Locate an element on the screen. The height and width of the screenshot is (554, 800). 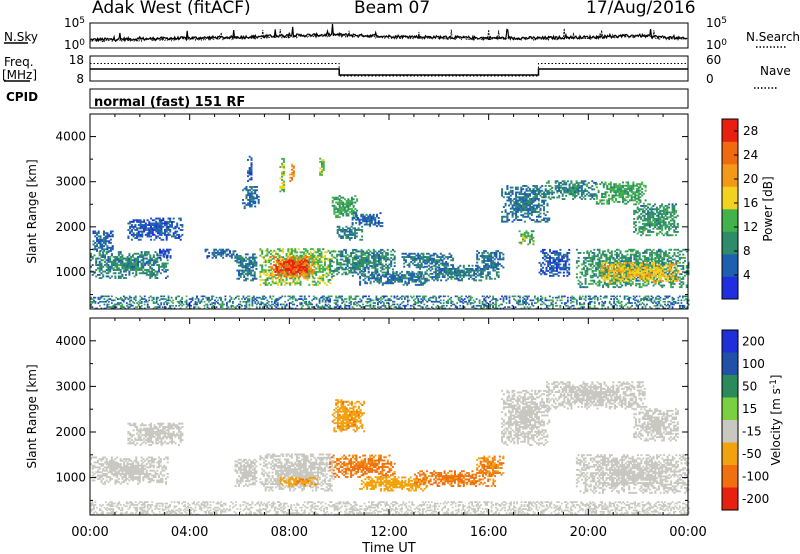
station-title: Adak West (fitACF) is located at coordinates (171, 9).